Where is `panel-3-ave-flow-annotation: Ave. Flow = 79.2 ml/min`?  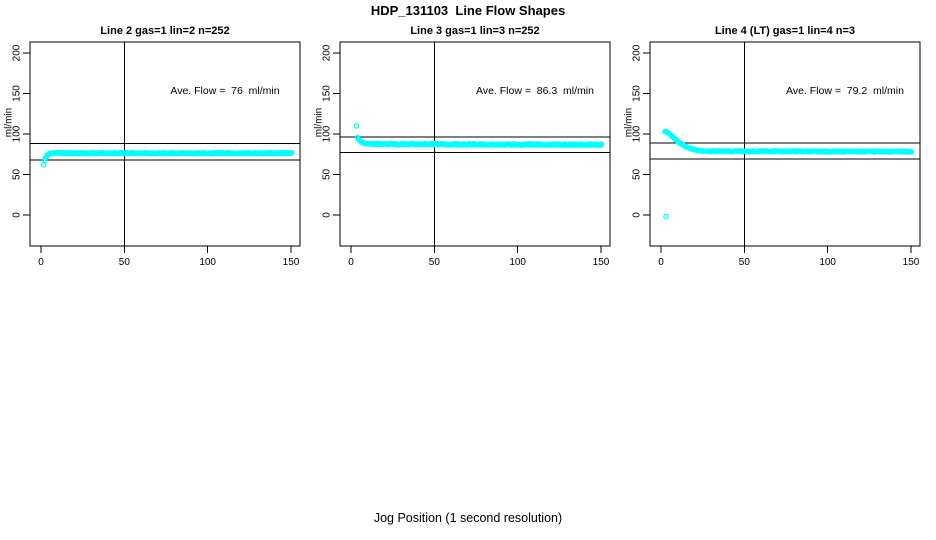
panel-3-ave-flow-annotation: Ave. Flow = 79.2 ml/min is located at coordinates (845, 91).